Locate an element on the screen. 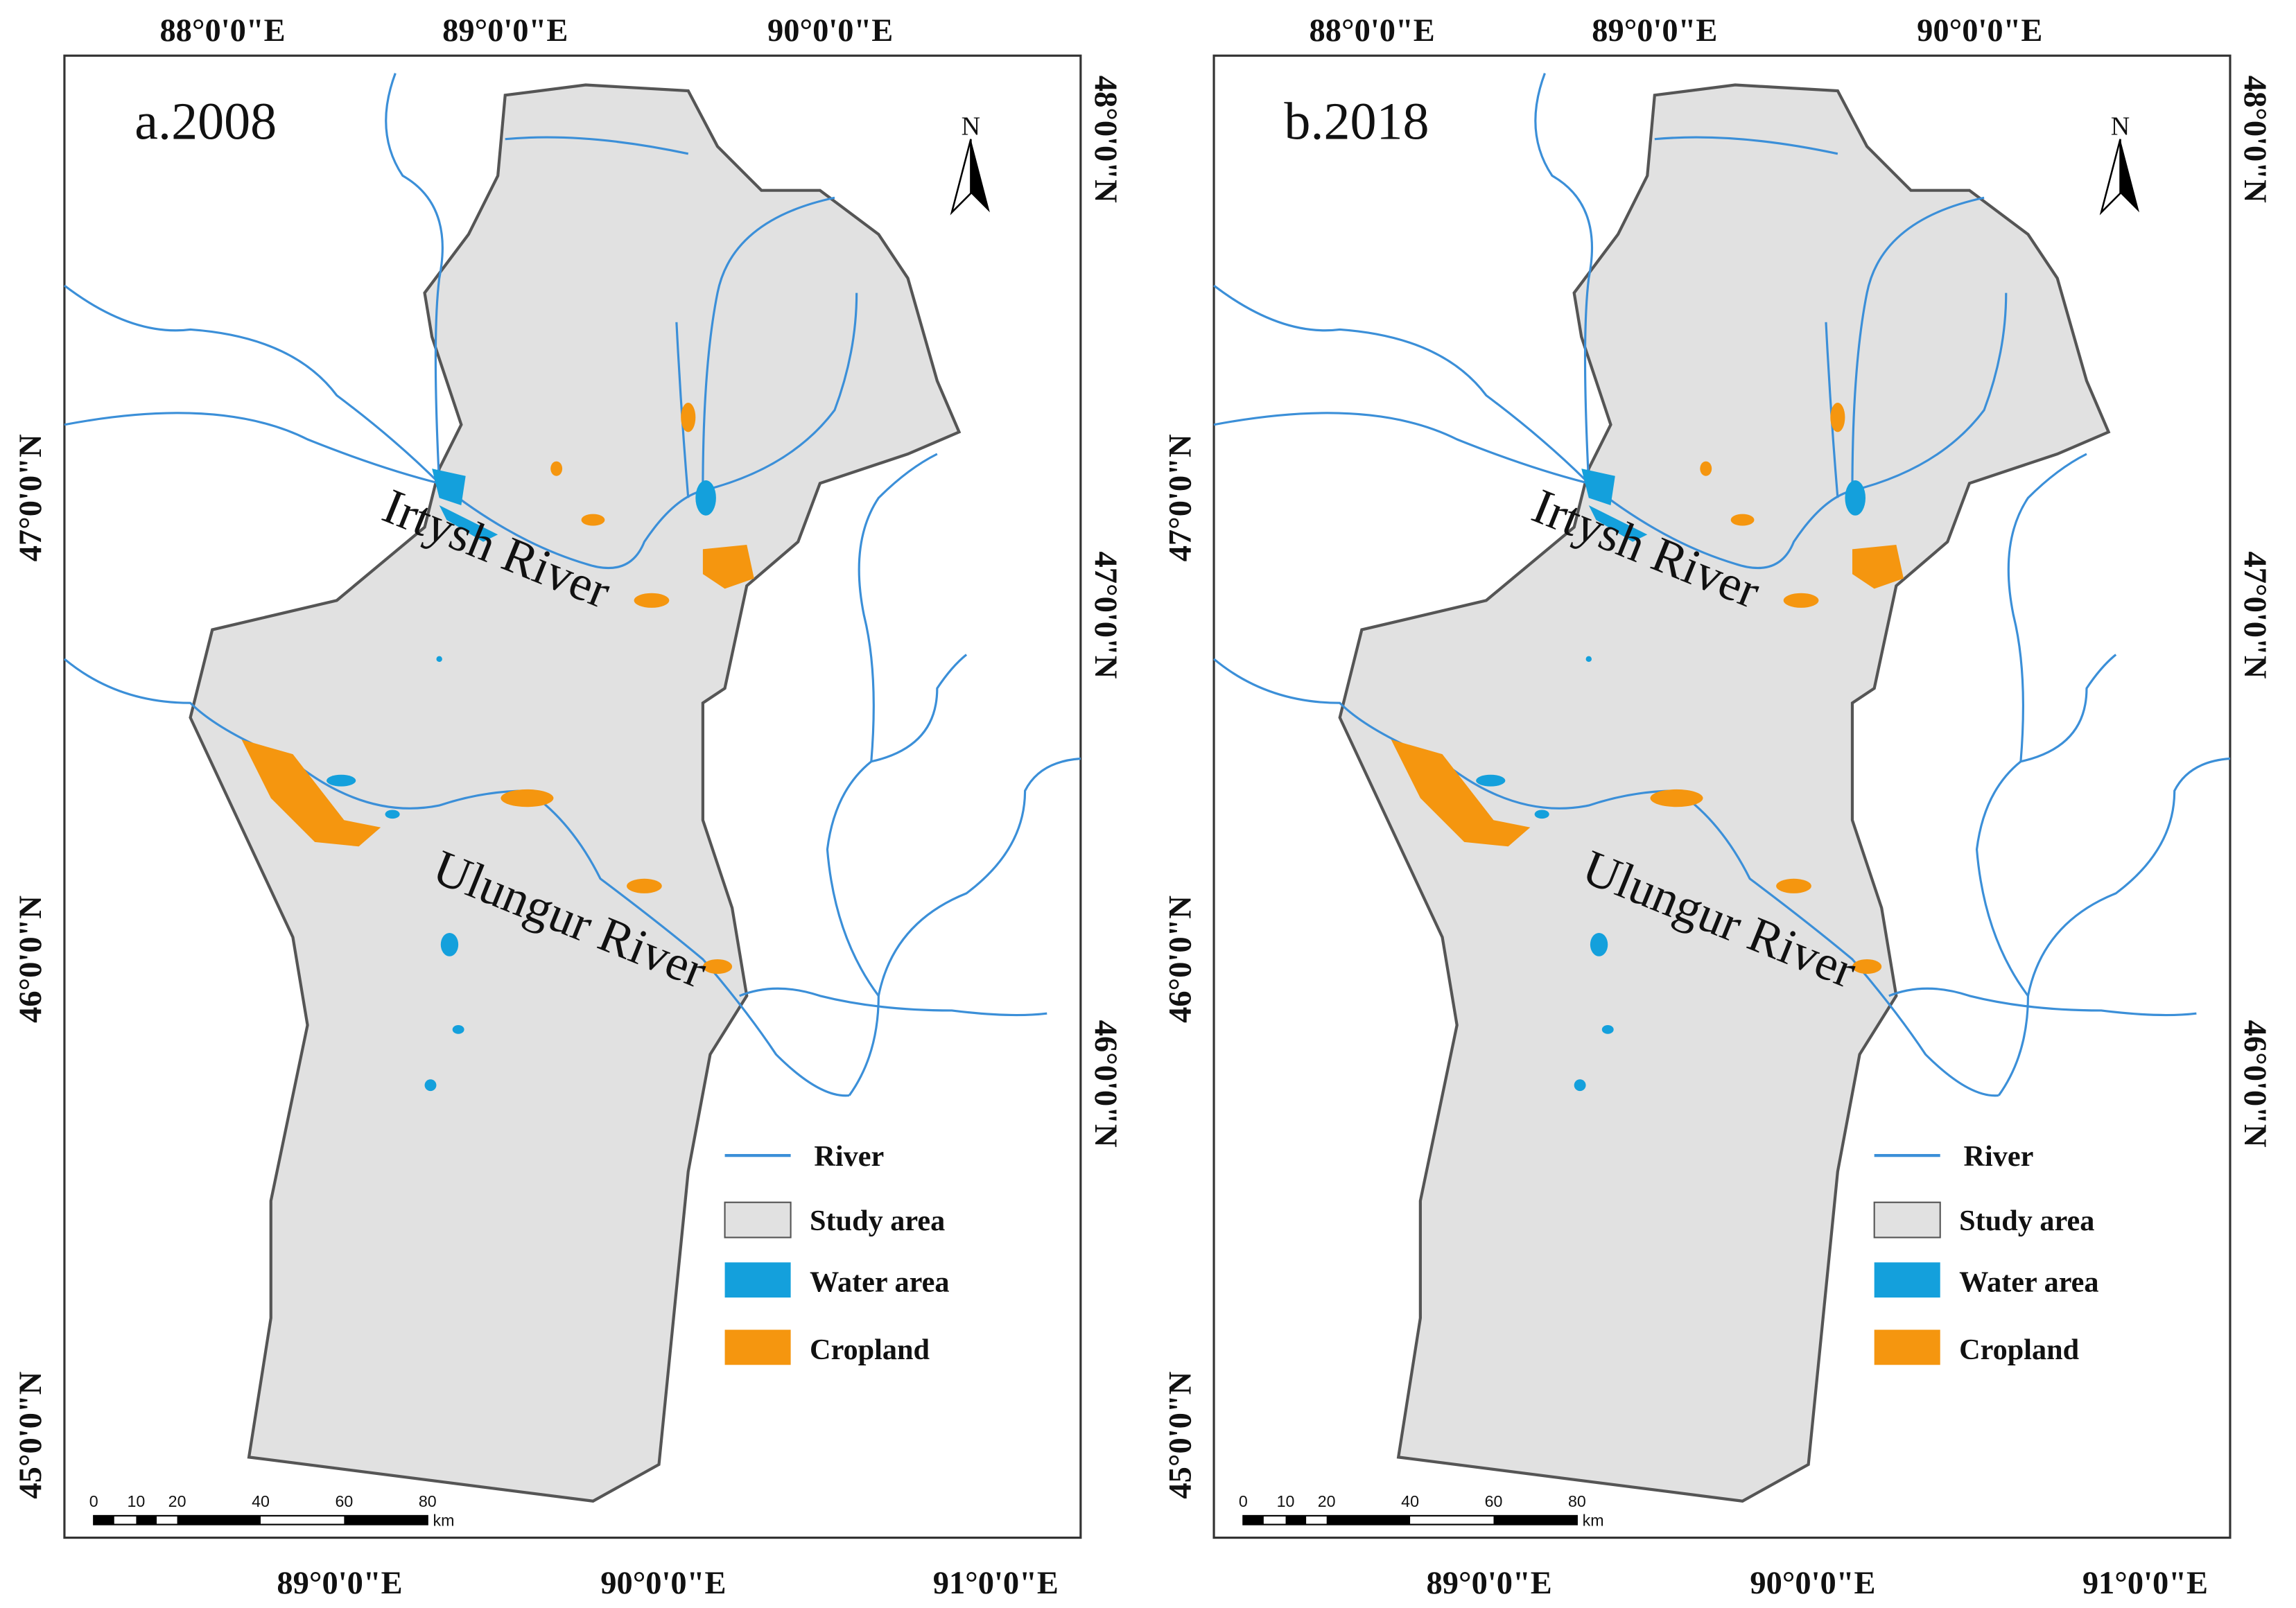 This screenshot has height=1608, width=2296. panel-title: a.2008 is located at coordinates (205, 122).